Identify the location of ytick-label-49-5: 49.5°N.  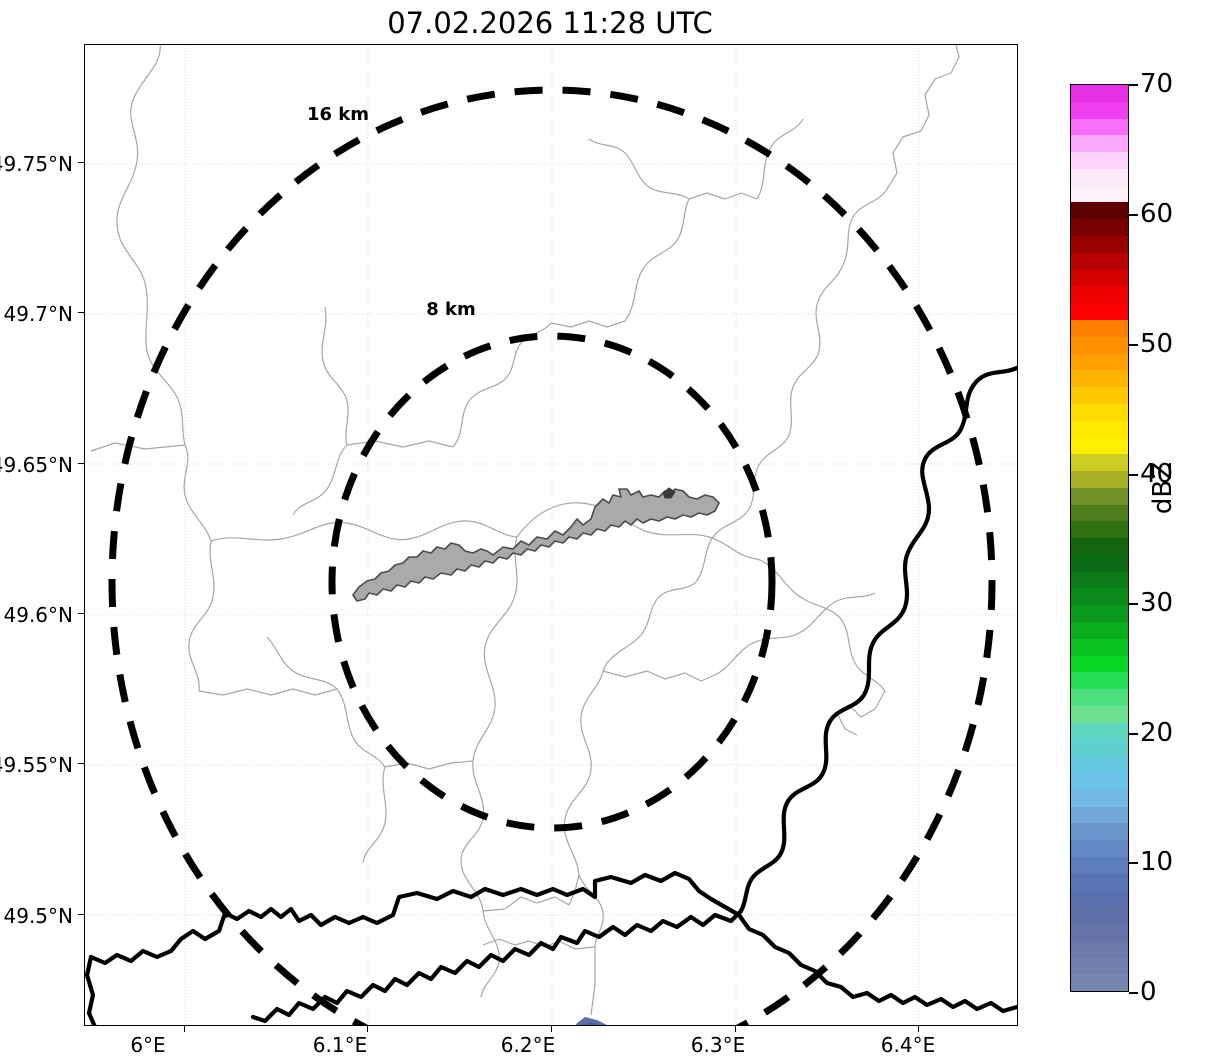
(38, 916).